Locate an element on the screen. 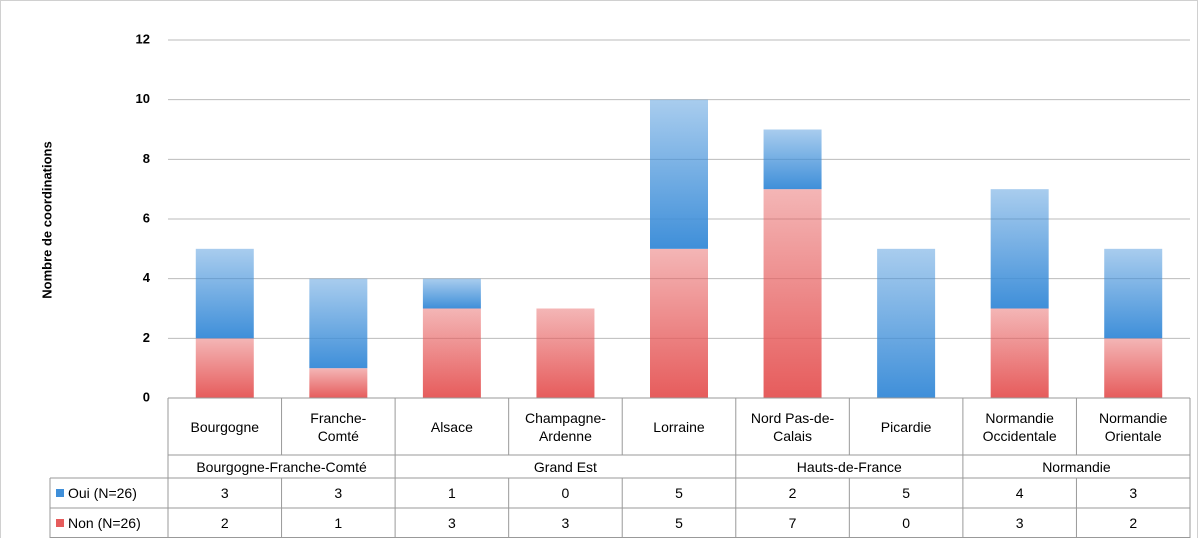 This screenshot has height=538, width=1198. group-label: Grand Est is located at coordinates (565, 466).